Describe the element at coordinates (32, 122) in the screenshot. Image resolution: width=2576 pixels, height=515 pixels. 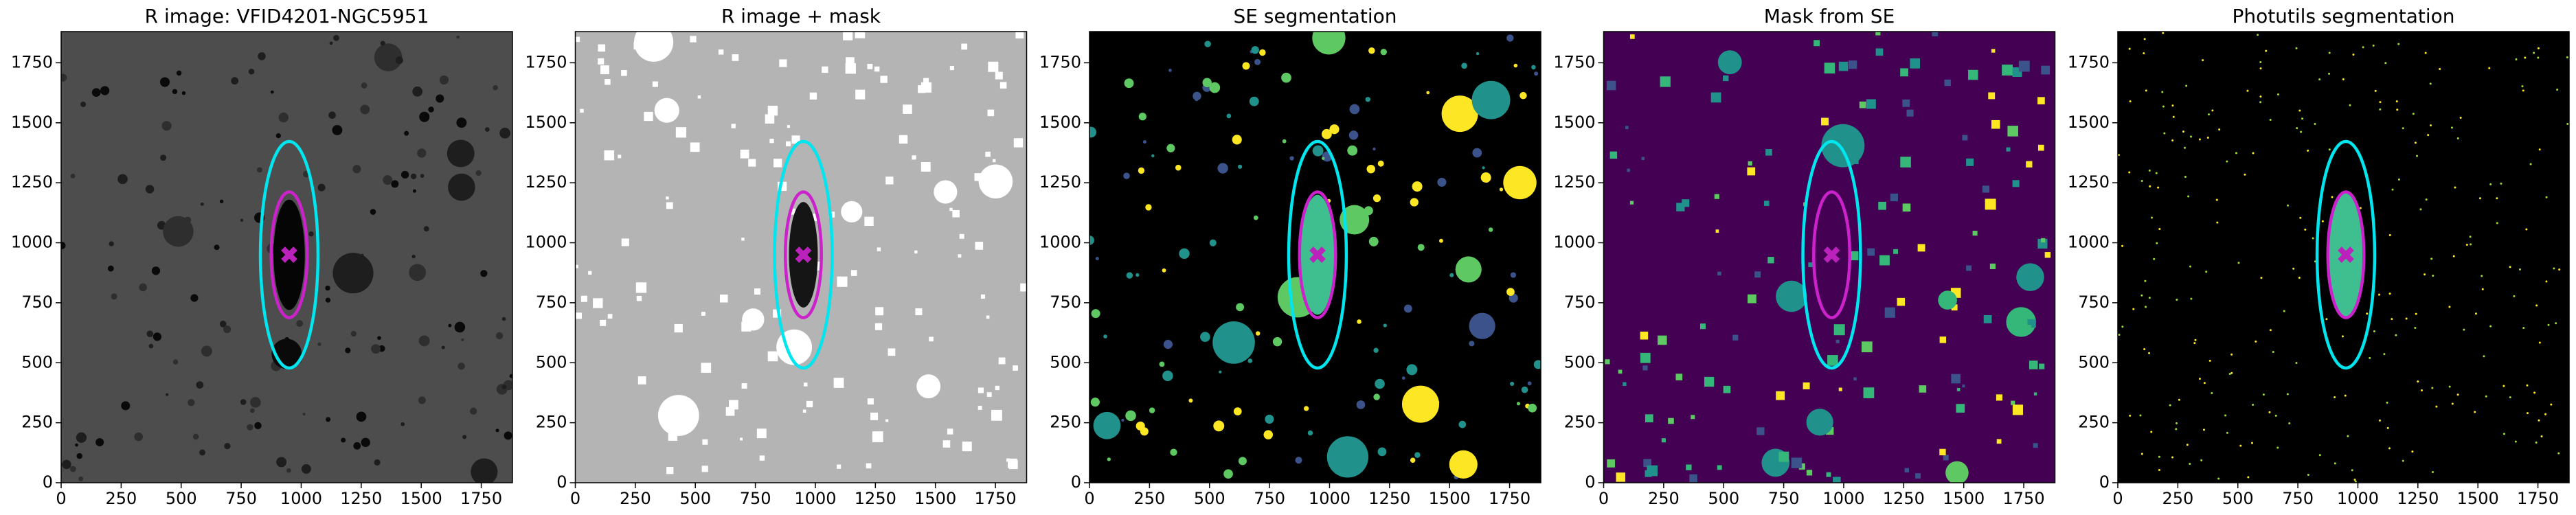
I see `y-tick-label: 1500` at that location.